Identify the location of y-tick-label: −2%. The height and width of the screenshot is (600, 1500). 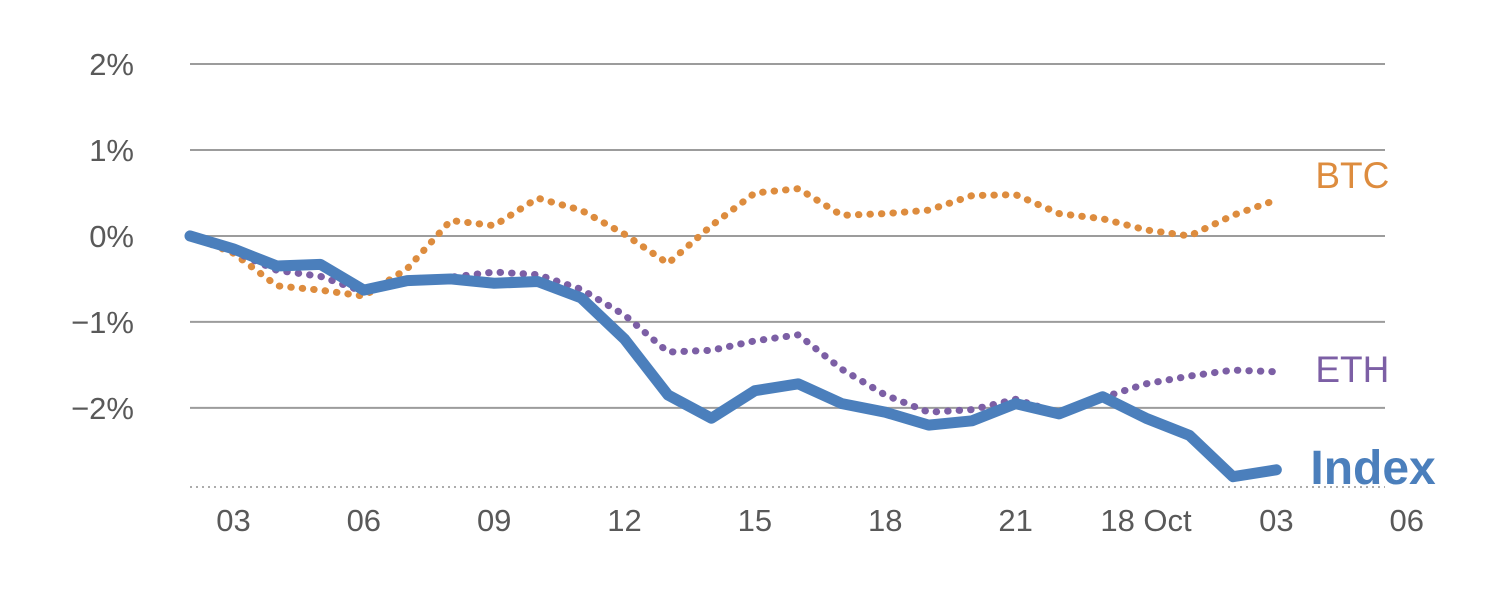
(102, 408).